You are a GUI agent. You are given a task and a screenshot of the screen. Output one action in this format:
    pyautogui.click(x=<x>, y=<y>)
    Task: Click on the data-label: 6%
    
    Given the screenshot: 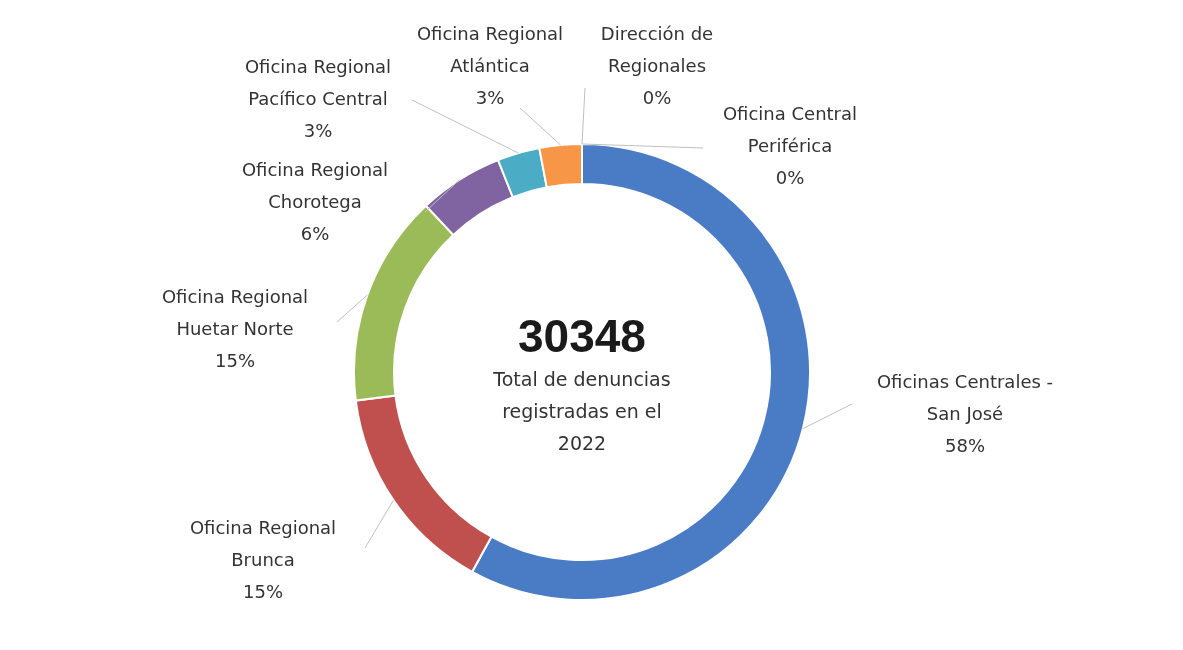 What is the action you would take?
    pyautogui.click(x=315, y=233)
    